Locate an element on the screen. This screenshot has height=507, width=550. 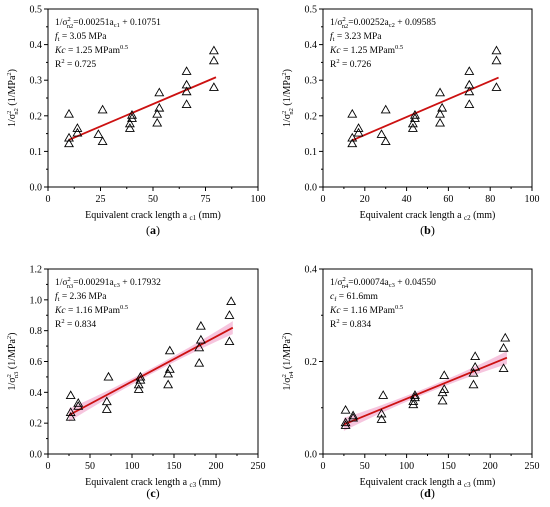
y-tick-label: 0.3 is located at coordinates (311, 81).